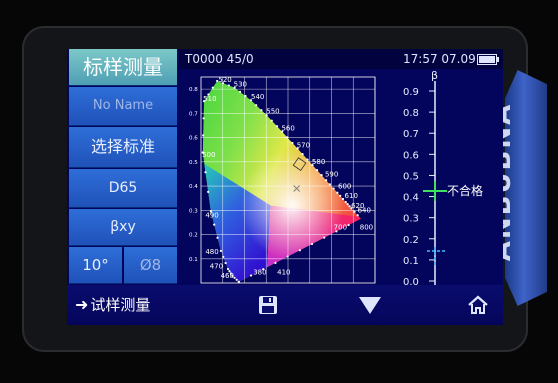 This screenshot has width=558, height=383. I want to click on wavelength-label: 570, so click(303, 145).